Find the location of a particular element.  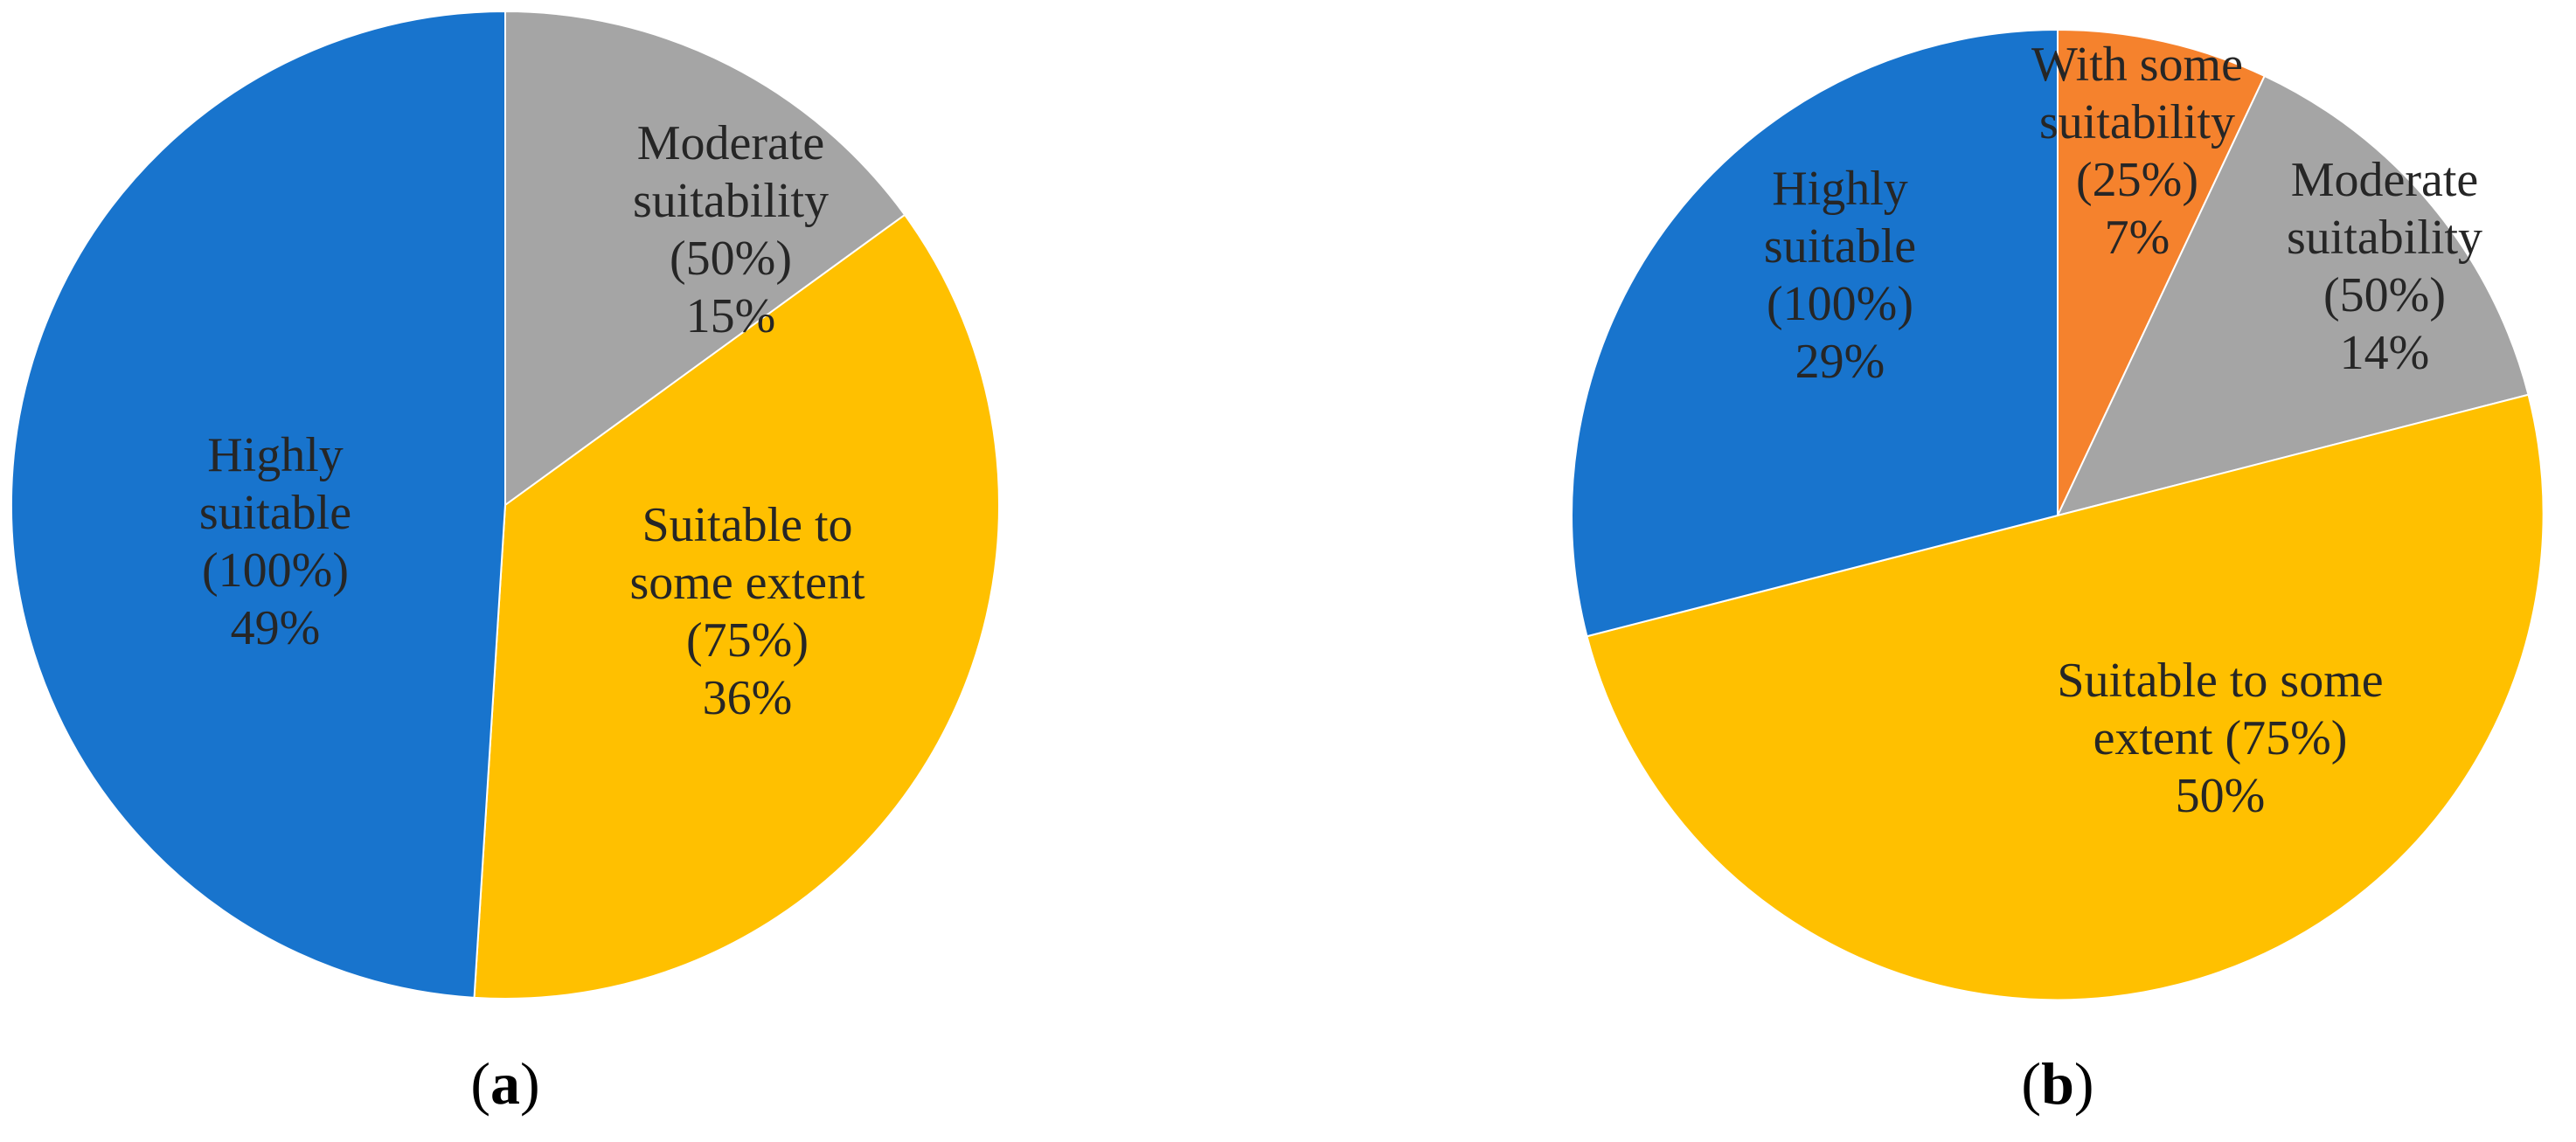

slice-label-highly-suitable: Highly suitable (100%) 29% is located at coordinates (1840, 275).